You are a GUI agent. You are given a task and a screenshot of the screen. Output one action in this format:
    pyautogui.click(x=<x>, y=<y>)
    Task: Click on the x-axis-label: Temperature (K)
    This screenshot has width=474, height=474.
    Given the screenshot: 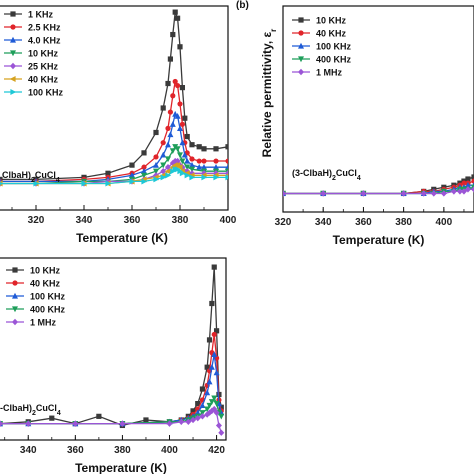 What is the action you would take?
    pyautogui.click(x=379, y=240)
    